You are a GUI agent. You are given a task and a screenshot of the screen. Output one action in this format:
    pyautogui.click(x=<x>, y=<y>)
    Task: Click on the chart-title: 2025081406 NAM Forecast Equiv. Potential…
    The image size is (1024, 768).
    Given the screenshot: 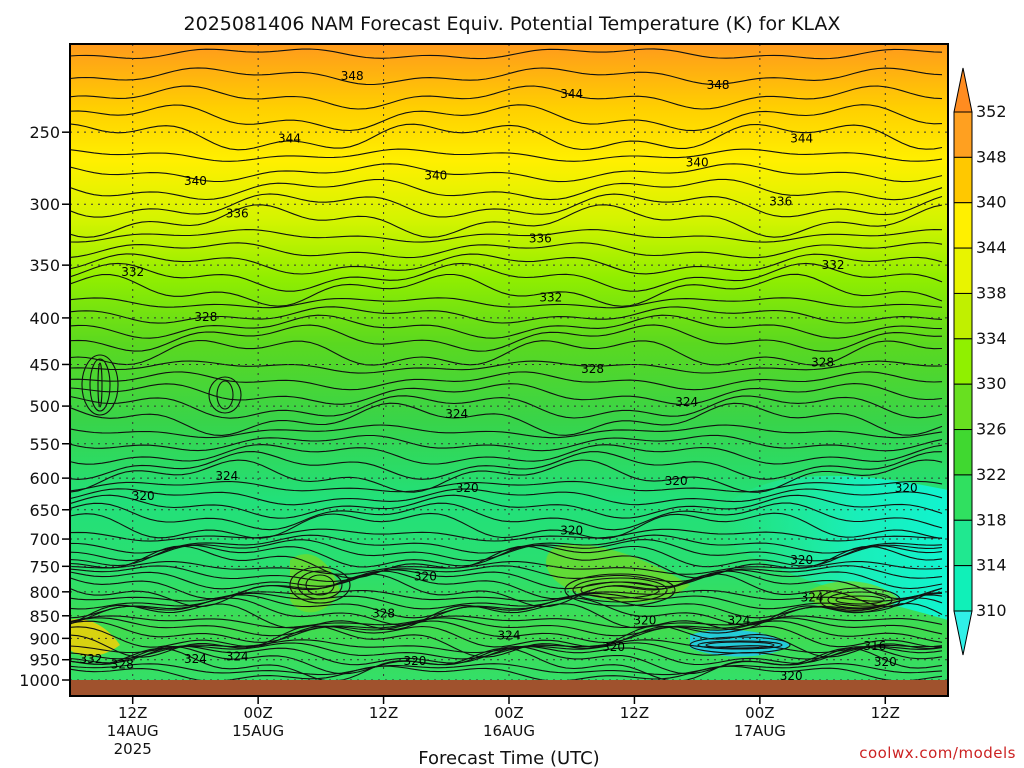 What is the action you would take?
    pyautogui.click(x=512, y=24)
    